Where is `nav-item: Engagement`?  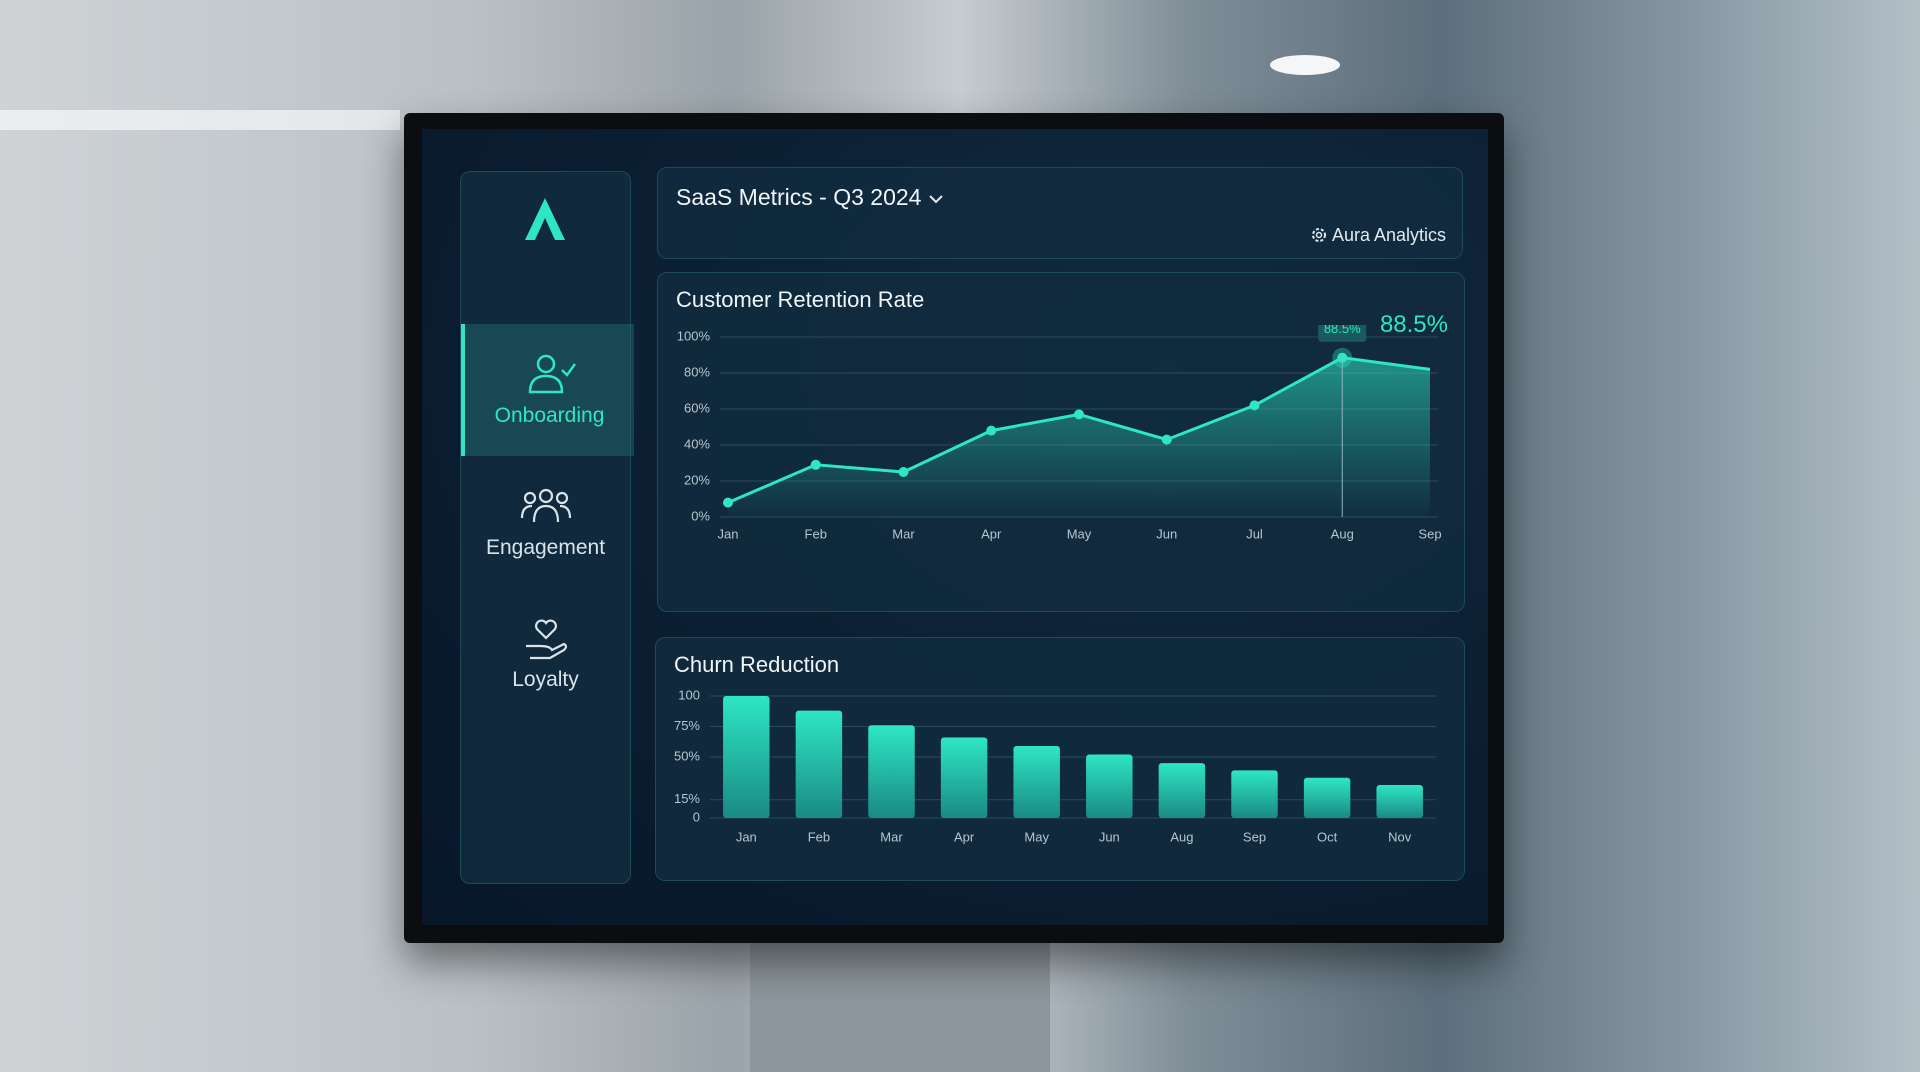 nav-item: Engagement is located at coordinates (545, 522).